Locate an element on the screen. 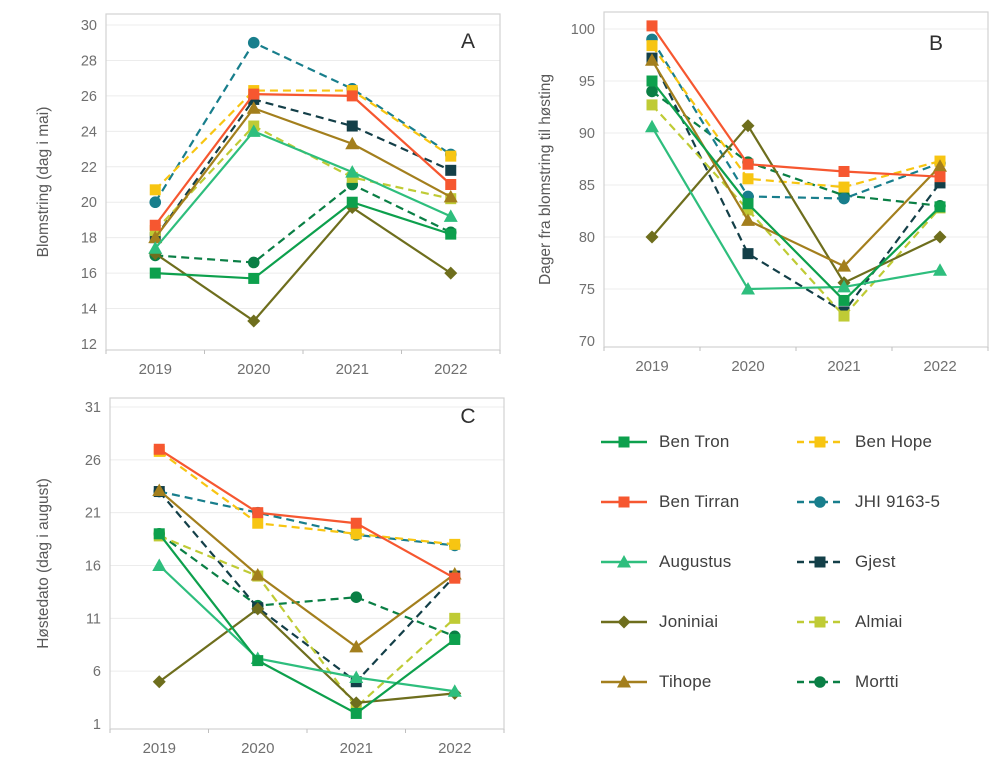  legend-row: Ben Tron Ben Hope is located at coordinates (798, 442).